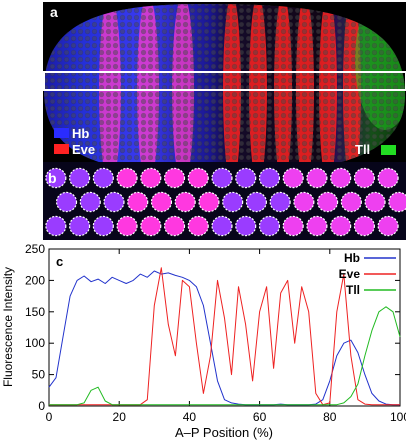  I want to click on legend-eve-label: Eve, so click(83, 149).